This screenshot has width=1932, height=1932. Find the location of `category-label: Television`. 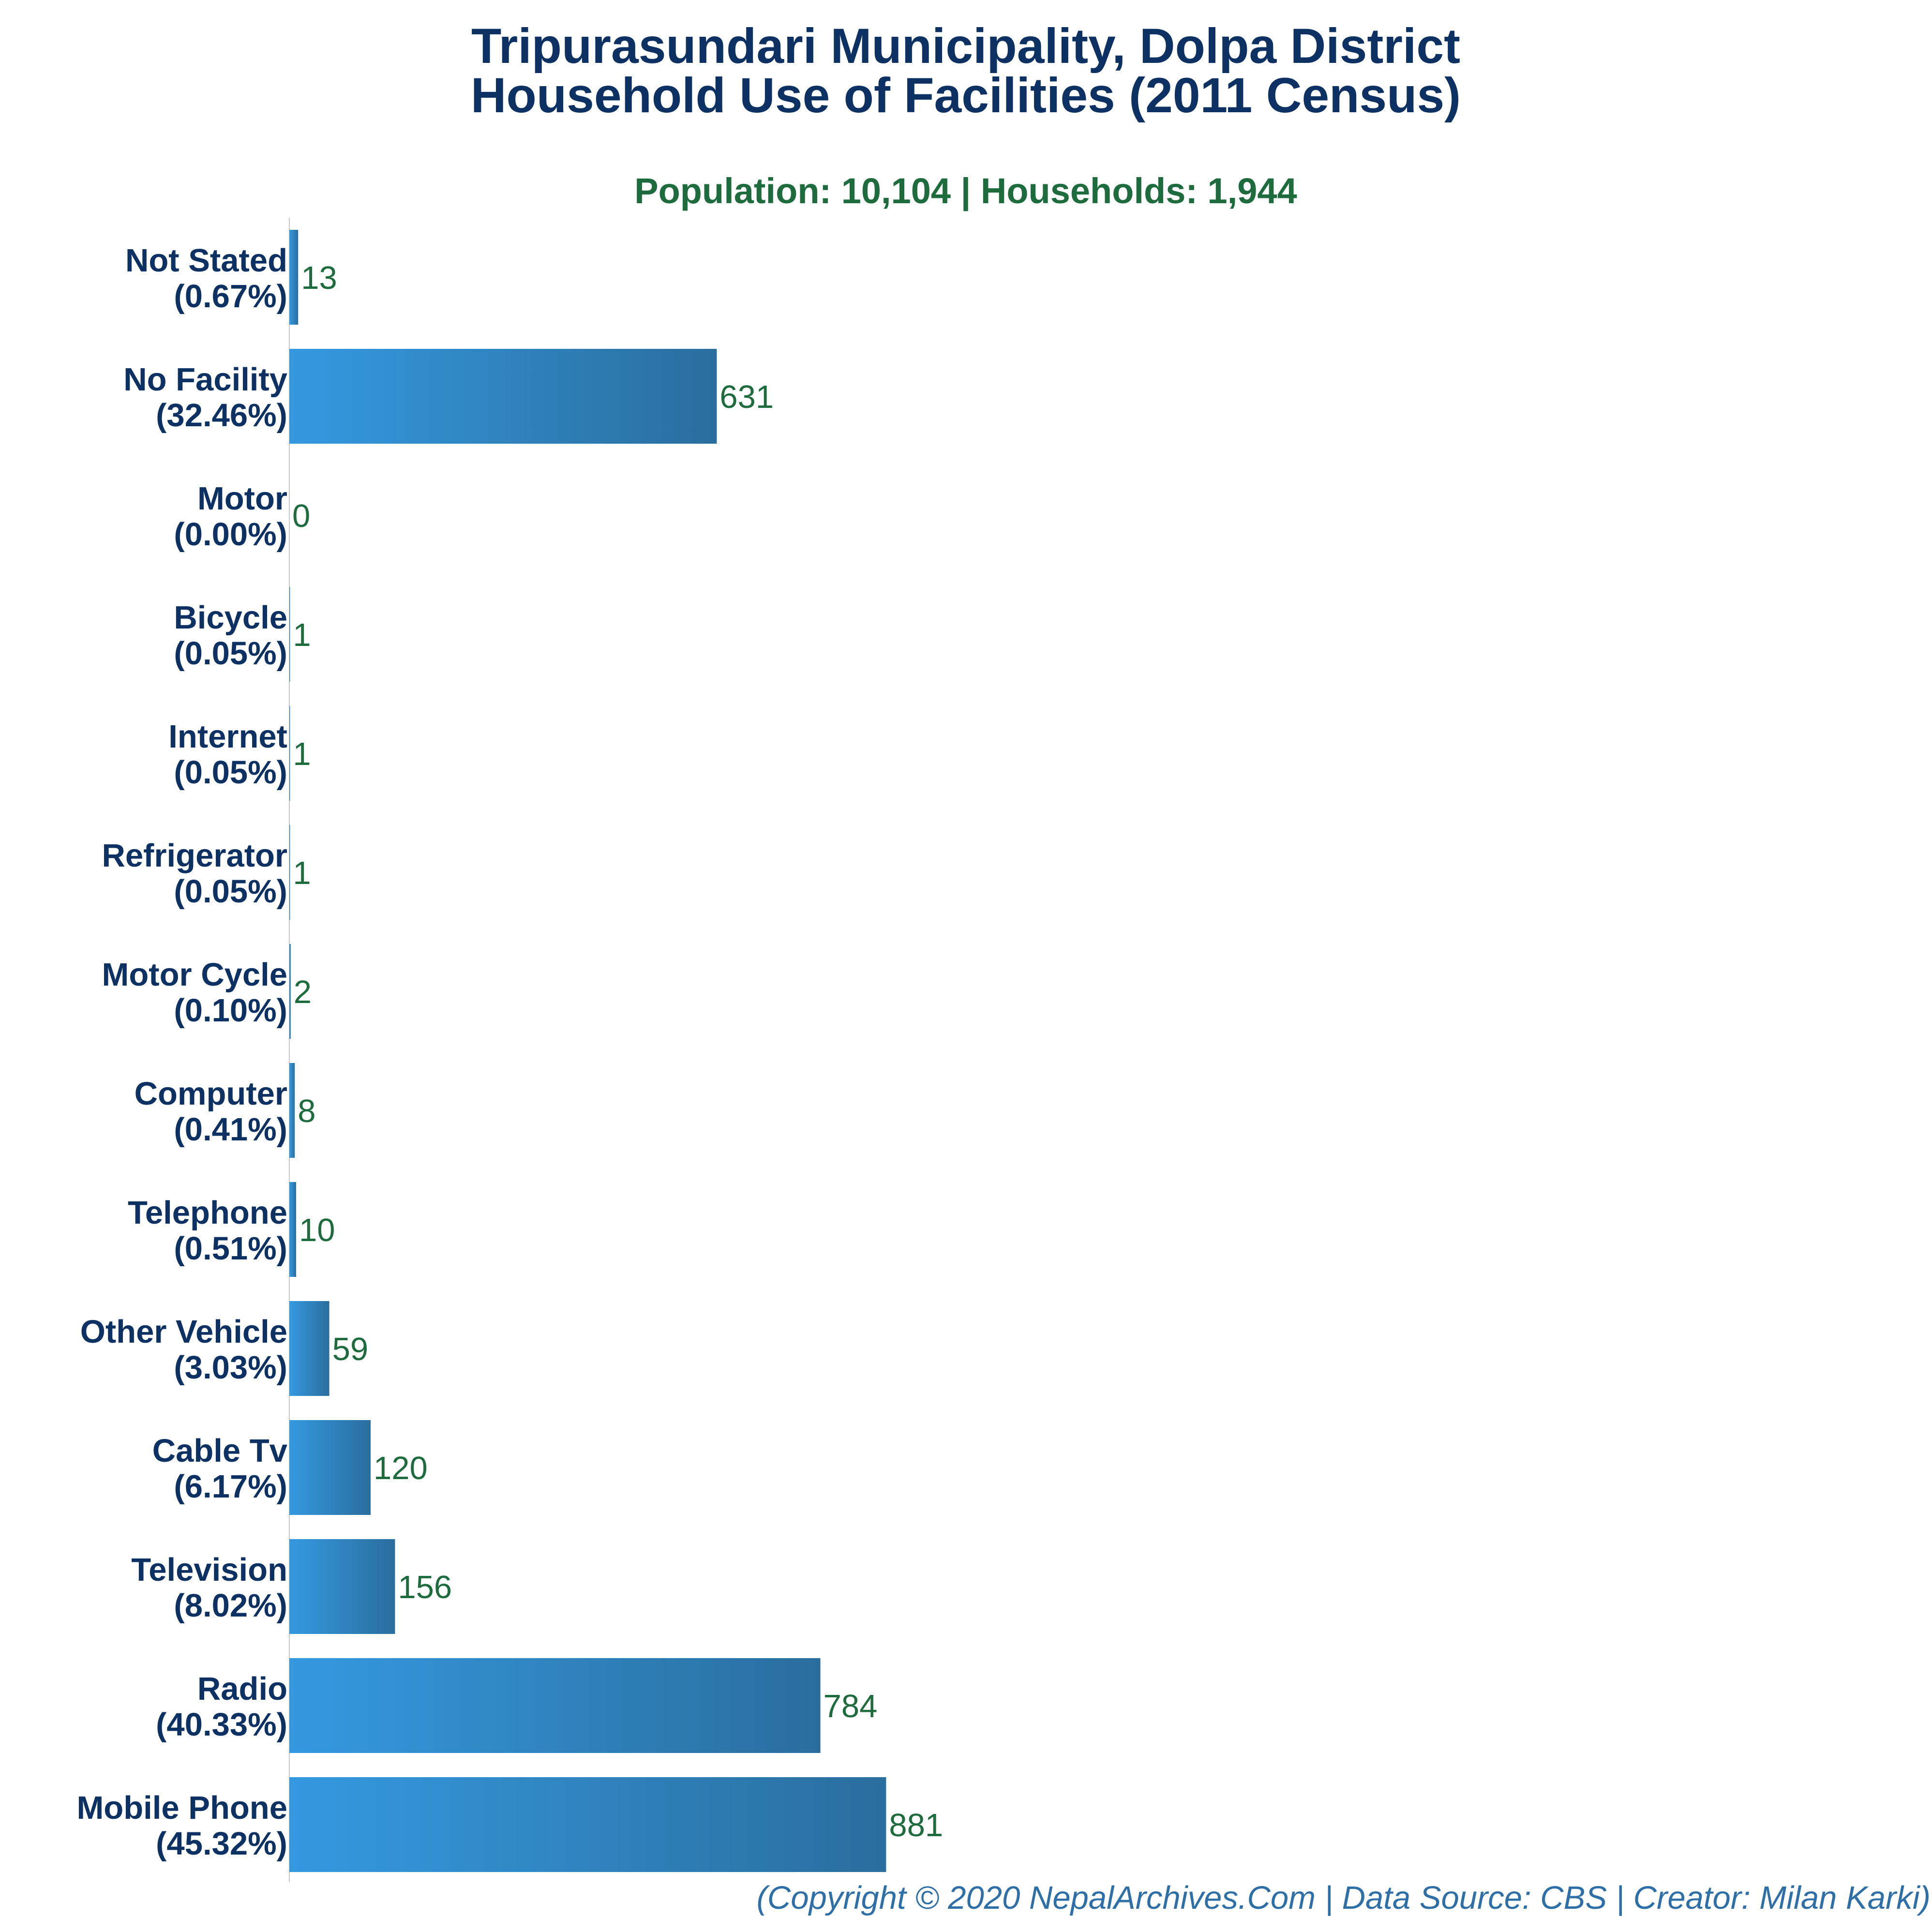

category-label: Television is located at coordinates (209, 1570).